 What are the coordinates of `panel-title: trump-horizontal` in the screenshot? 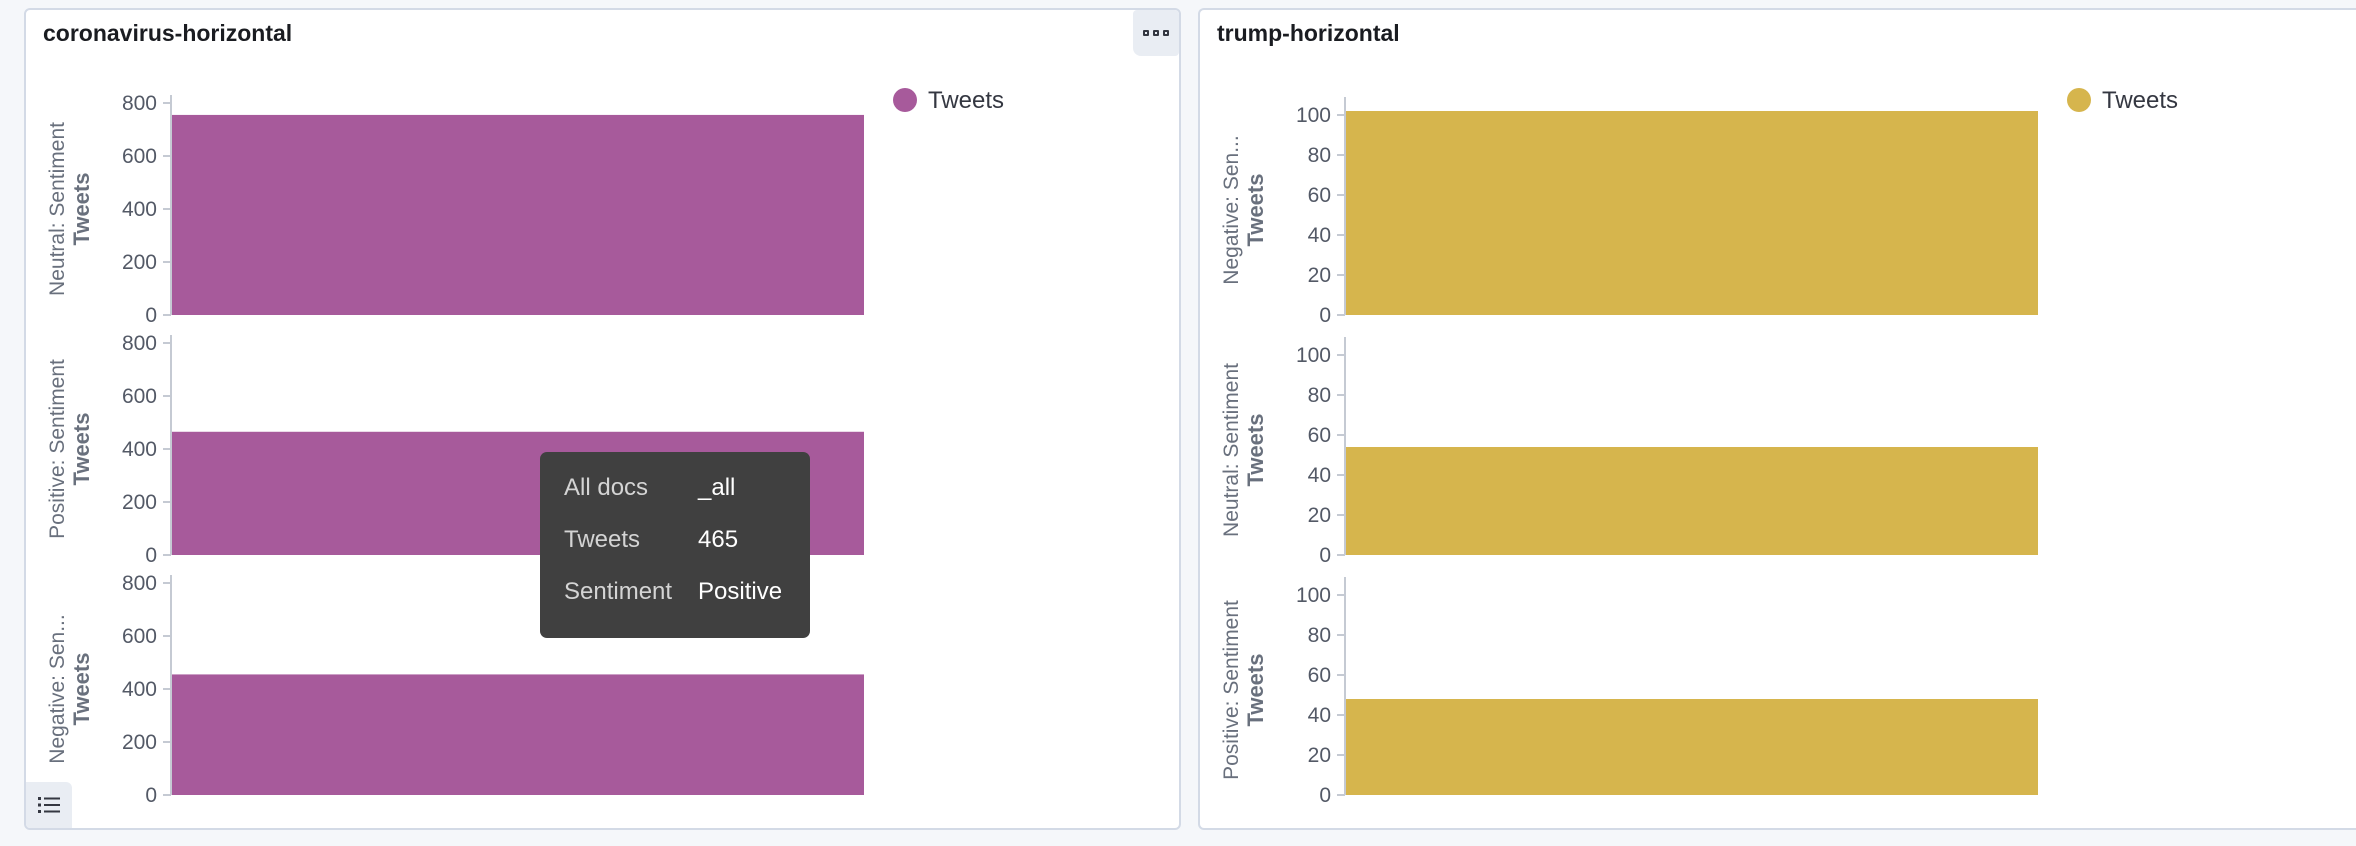 It's located at (1308, 33).